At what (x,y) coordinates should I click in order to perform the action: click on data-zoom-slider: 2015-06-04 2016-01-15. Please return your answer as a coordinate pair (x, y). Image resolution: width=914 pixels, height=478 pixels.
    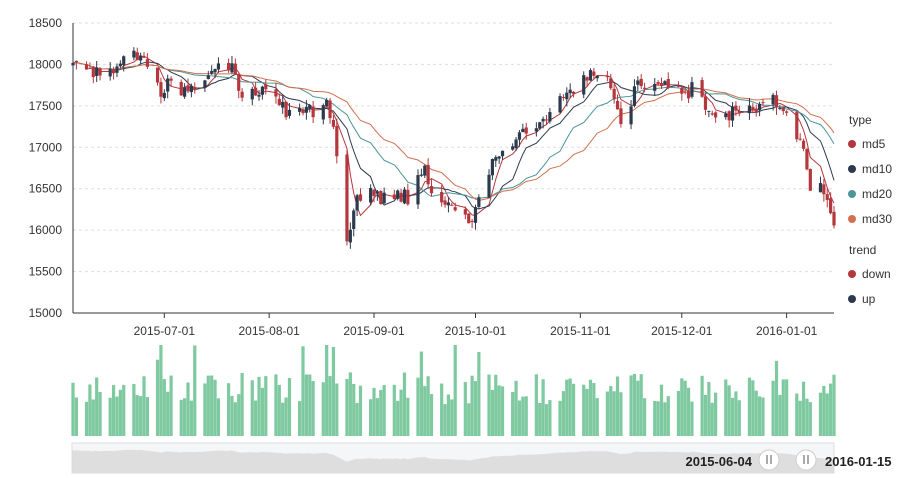
    Looking at the image, I should click on (481, 458).